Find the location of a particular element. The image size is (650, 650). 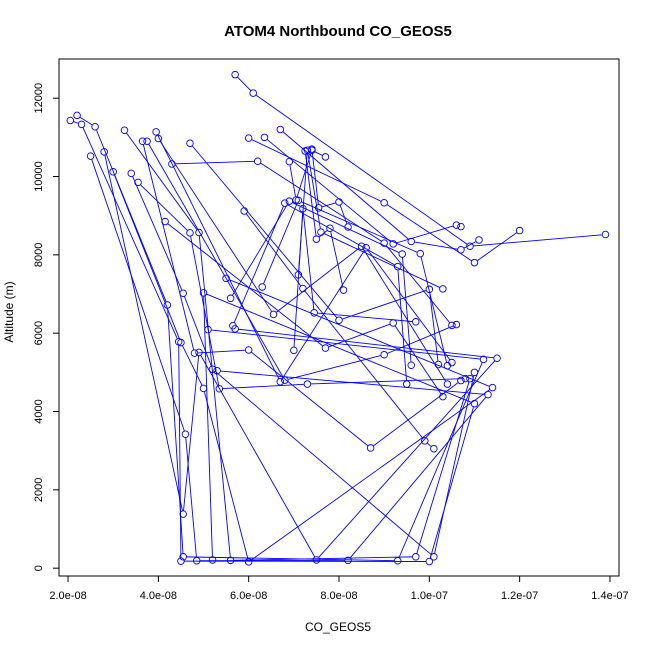

y-tick-label: 6000 is located at coordinates (39, 333).